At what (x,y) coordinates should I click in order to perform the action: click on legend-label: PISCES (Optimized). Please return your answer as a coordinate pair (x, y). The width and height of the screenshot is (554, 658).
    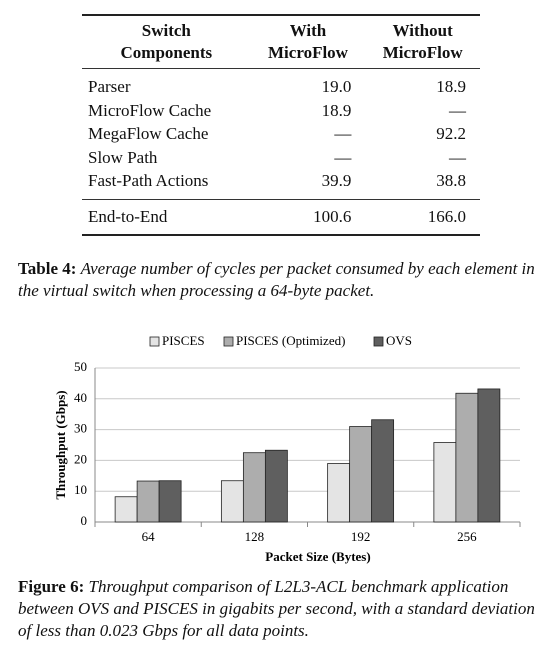
    Looking at the image, I should click on (290, 340).